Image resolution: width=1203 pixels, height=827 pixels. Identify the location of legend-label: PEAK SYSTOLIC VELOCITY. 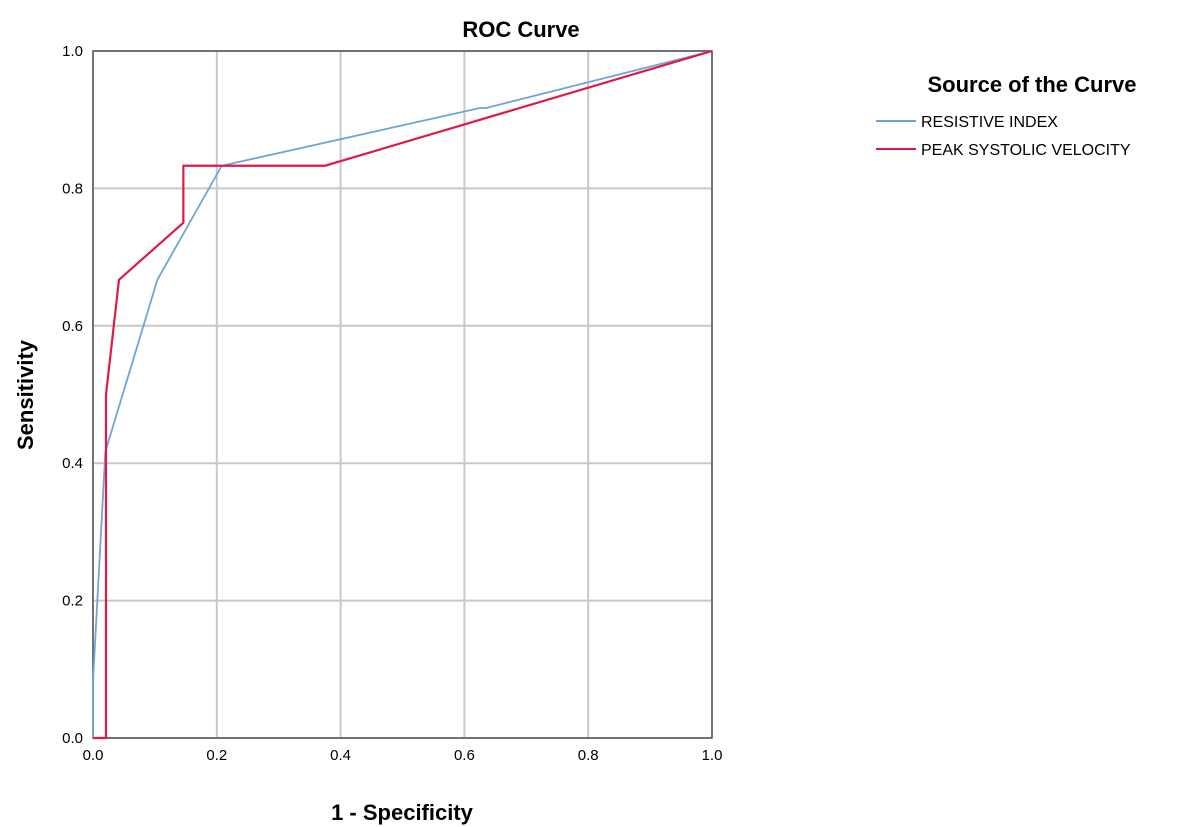
(1026, 150).